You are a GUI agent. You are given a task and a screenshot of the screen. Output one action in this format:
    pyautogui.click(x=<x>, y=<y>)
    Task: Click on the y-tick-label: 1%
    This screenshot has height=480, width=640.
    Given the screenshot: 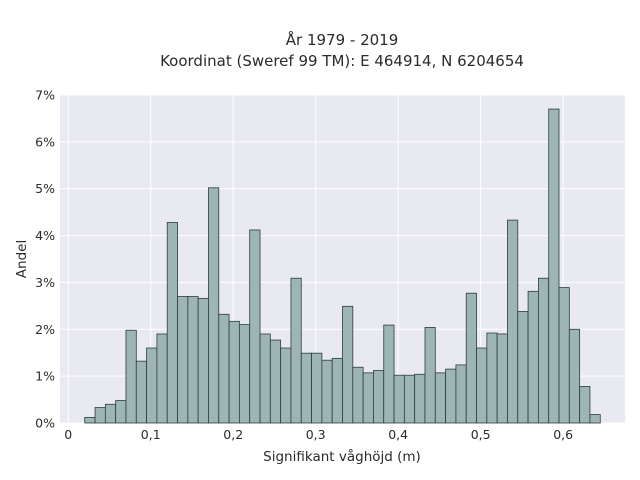 What is the action you would take?
    pyautogui.click(x=45, y=376)
    